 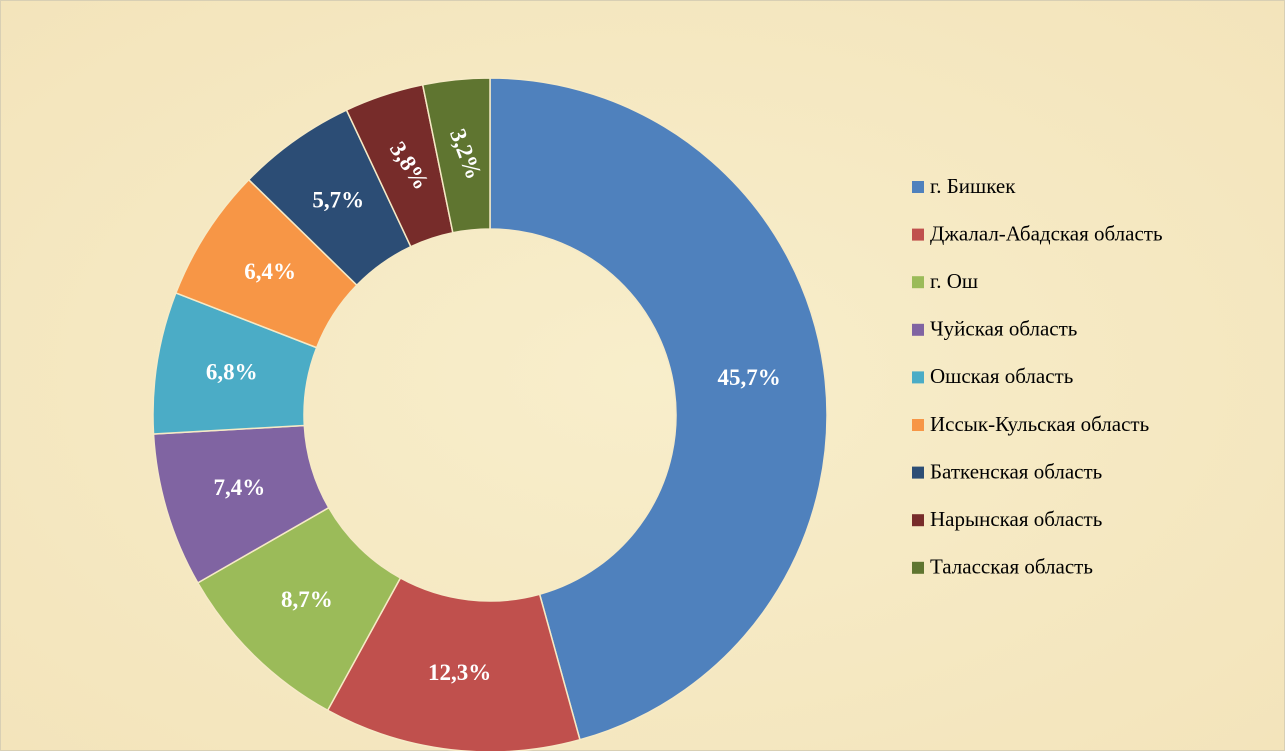 I want to click on legend-label: Чуйская область, so click(x=1003, y=329).